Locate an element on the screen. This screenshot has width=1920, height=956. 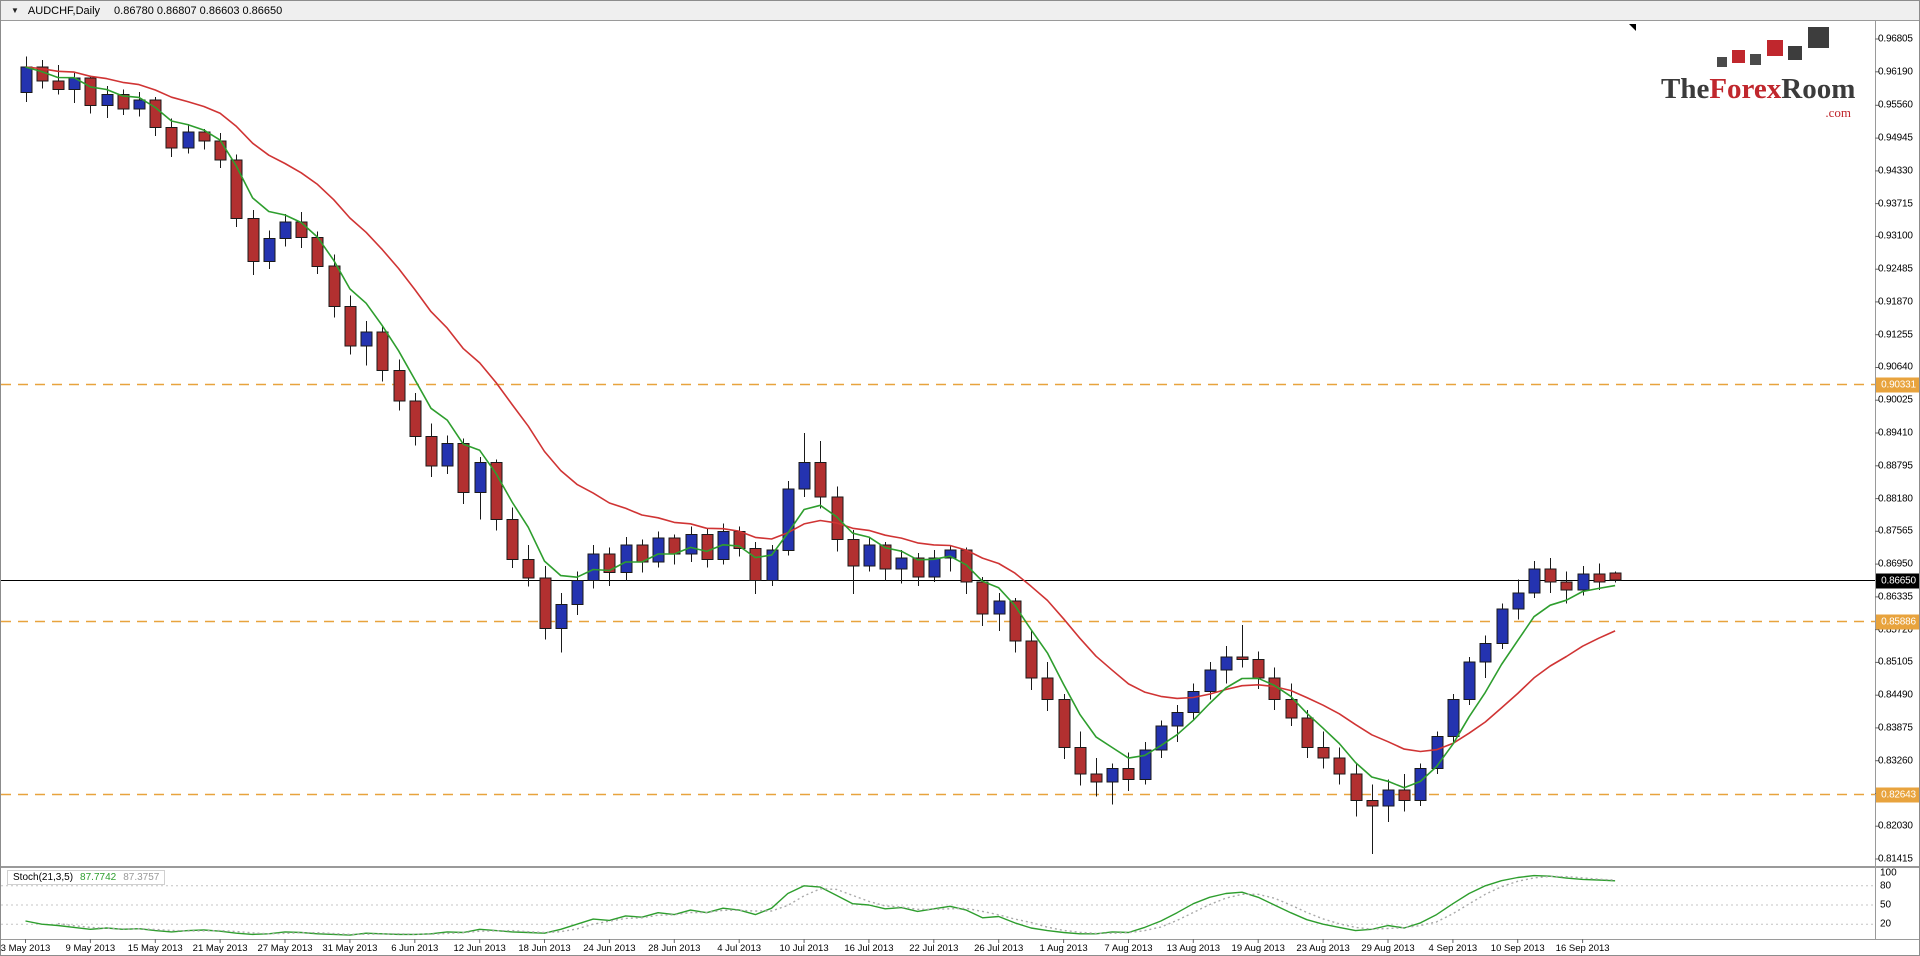
date-axis-label: 19 Aug 2013 is located at coordinates (1258, 948).